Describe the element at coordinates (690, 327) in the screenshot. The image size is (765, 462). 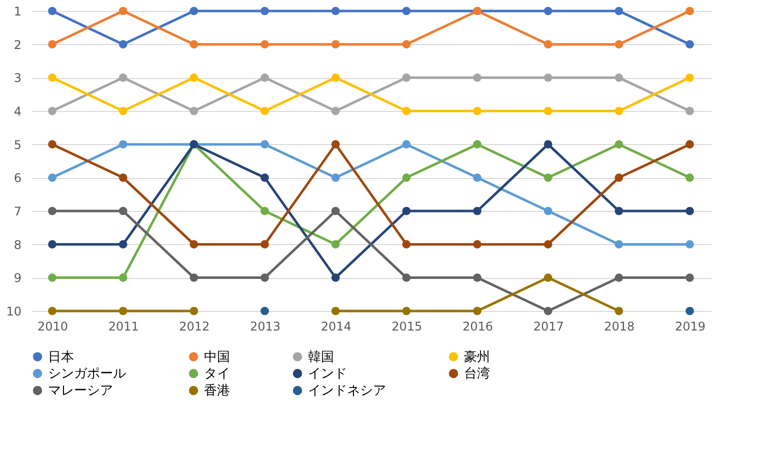
I see `x-tick-label: 2019` at that location.